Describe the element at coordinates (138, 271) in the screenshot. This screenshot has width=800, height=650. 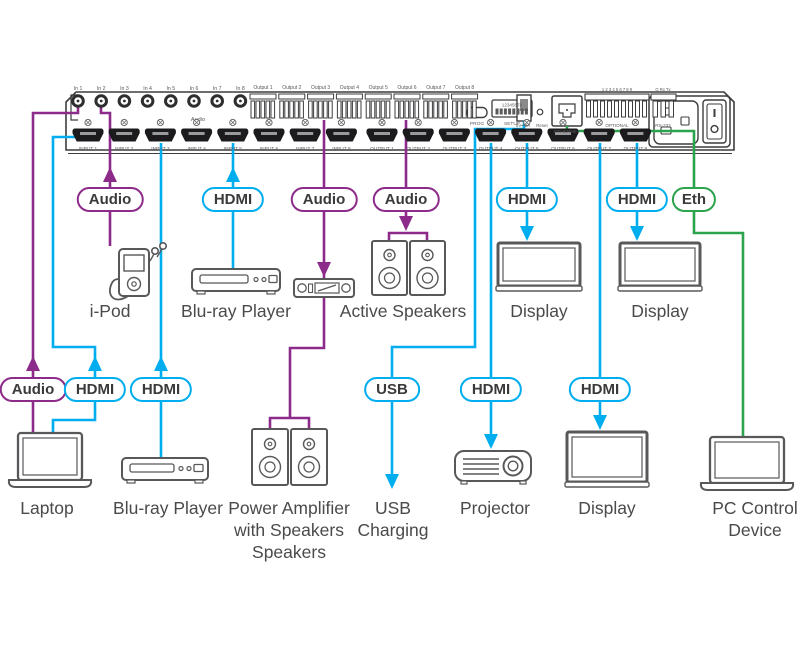
I see `ipod-icon` at that location.